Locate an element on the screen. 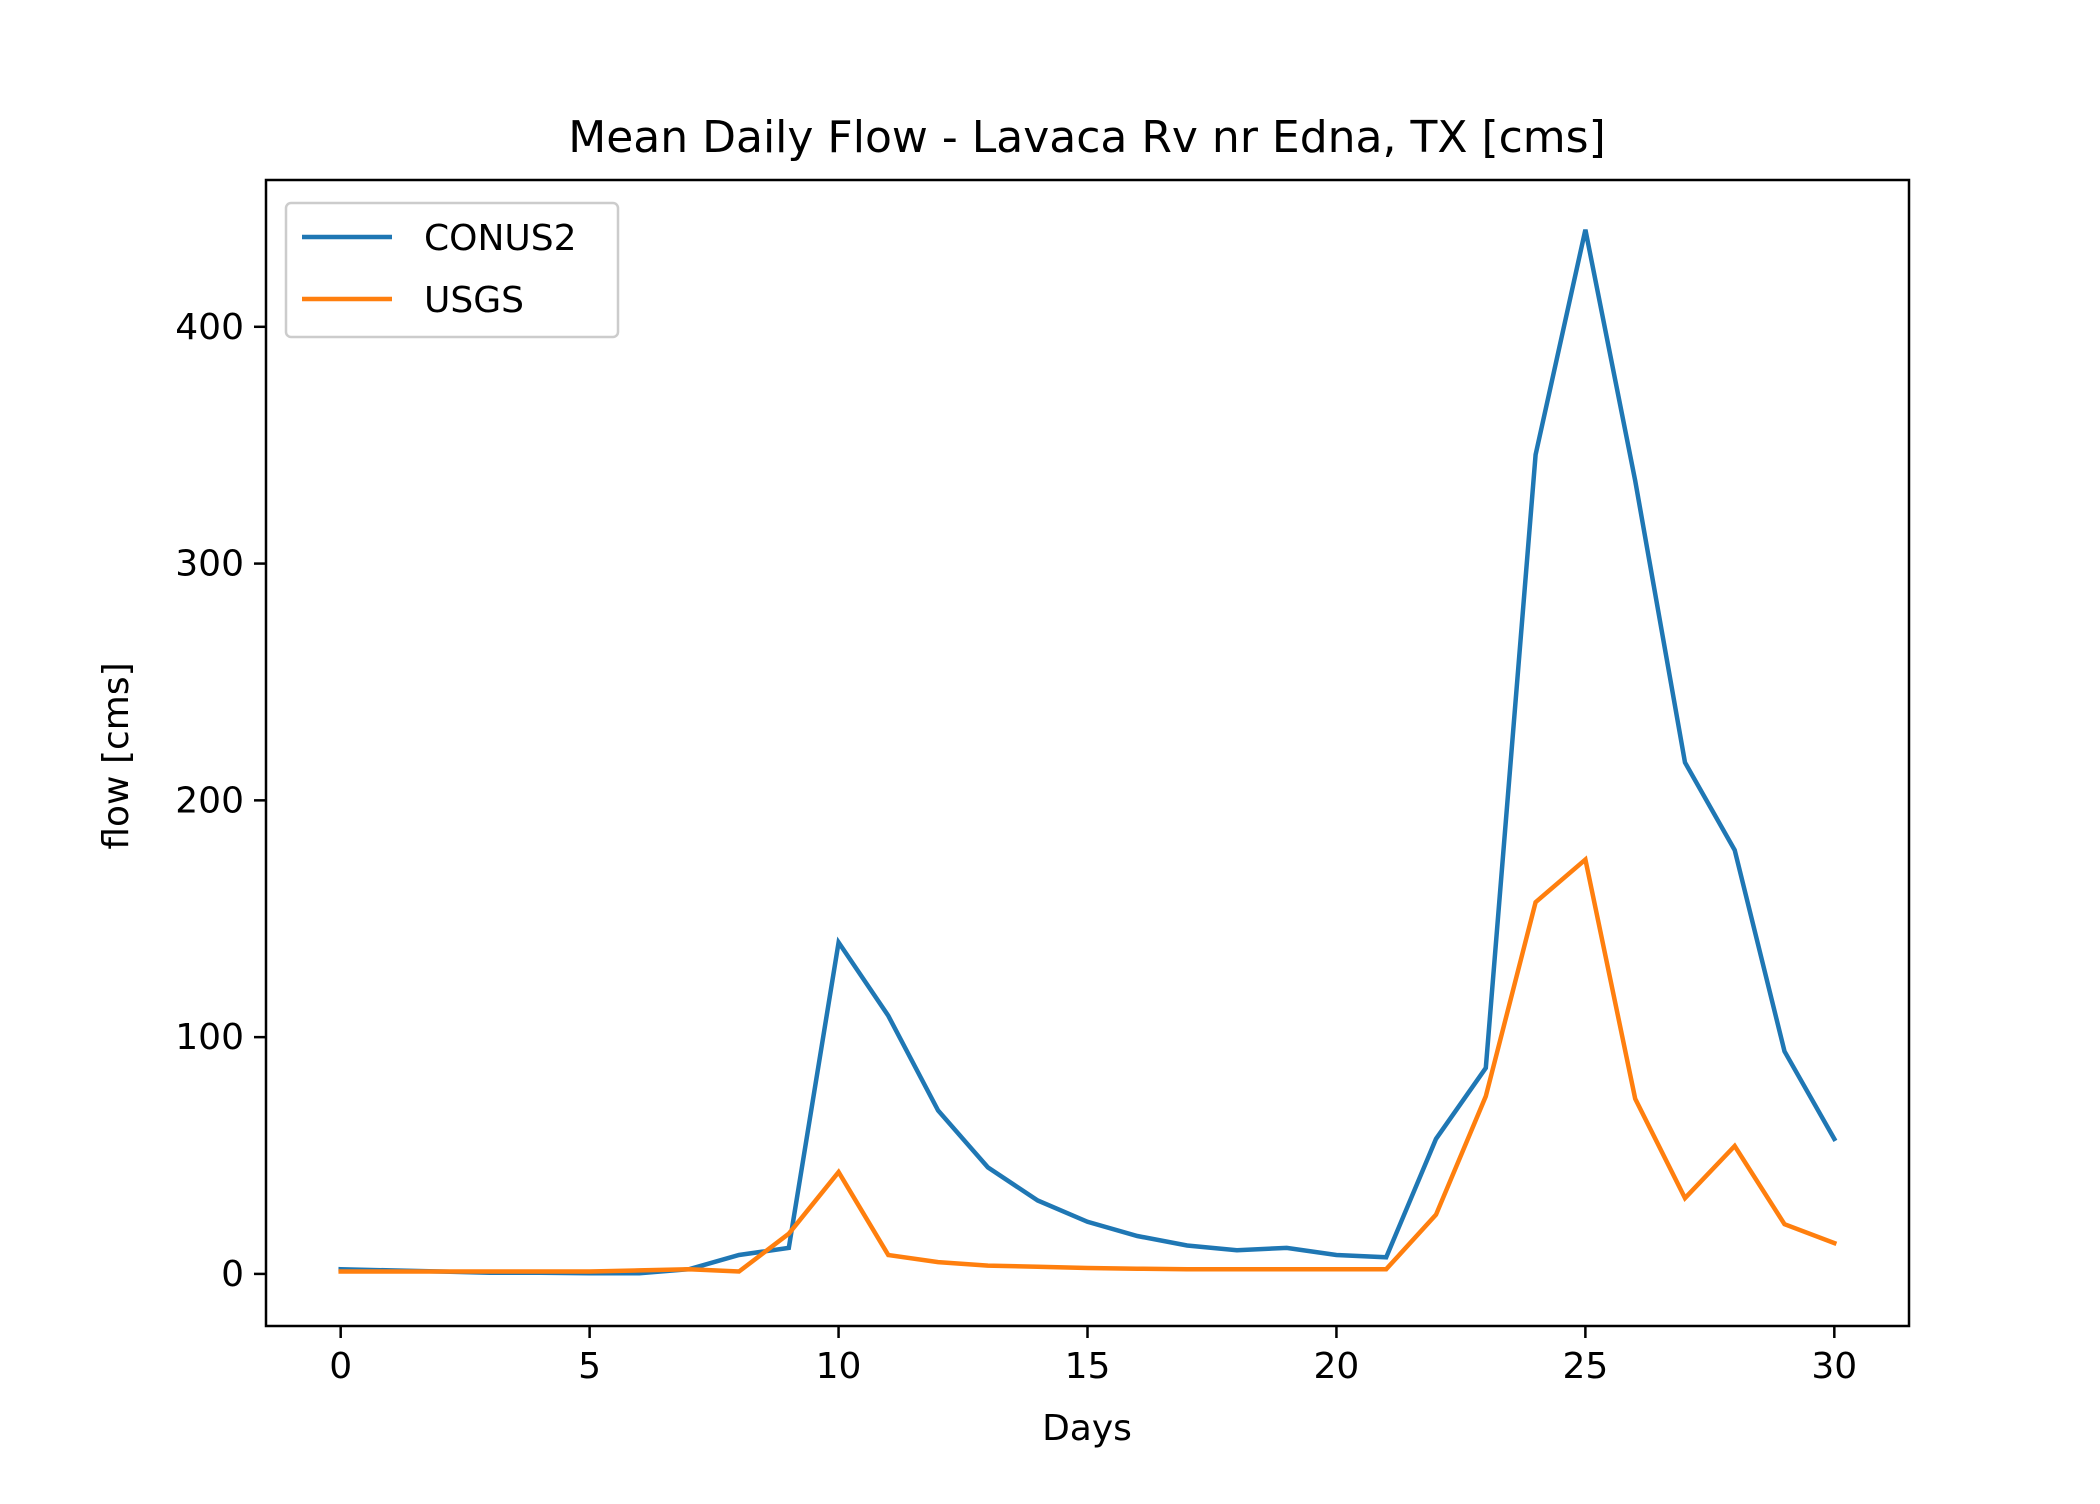  legend-label-conus2: CONUS2 is located at coordinates (500, 238).